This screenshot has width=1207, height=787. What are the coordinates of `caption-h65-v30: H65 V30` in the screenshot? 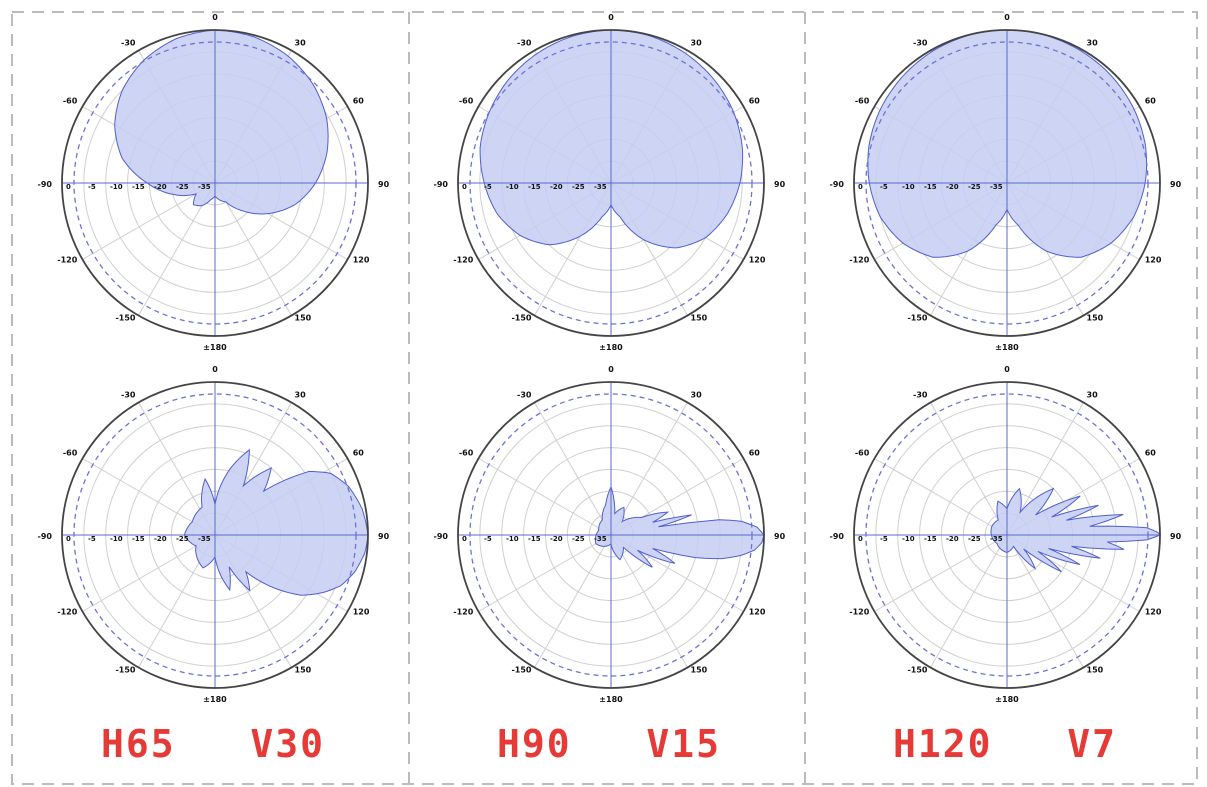 It's located at (213, 744).